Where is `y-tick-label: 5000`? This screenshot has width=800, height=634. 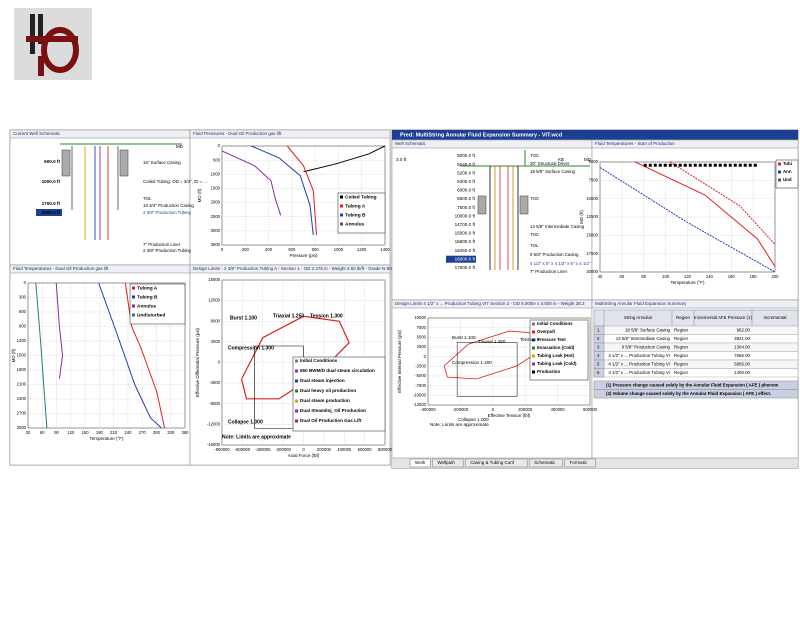 y-tick-label: 5000 is located at coordinates (594, 161).